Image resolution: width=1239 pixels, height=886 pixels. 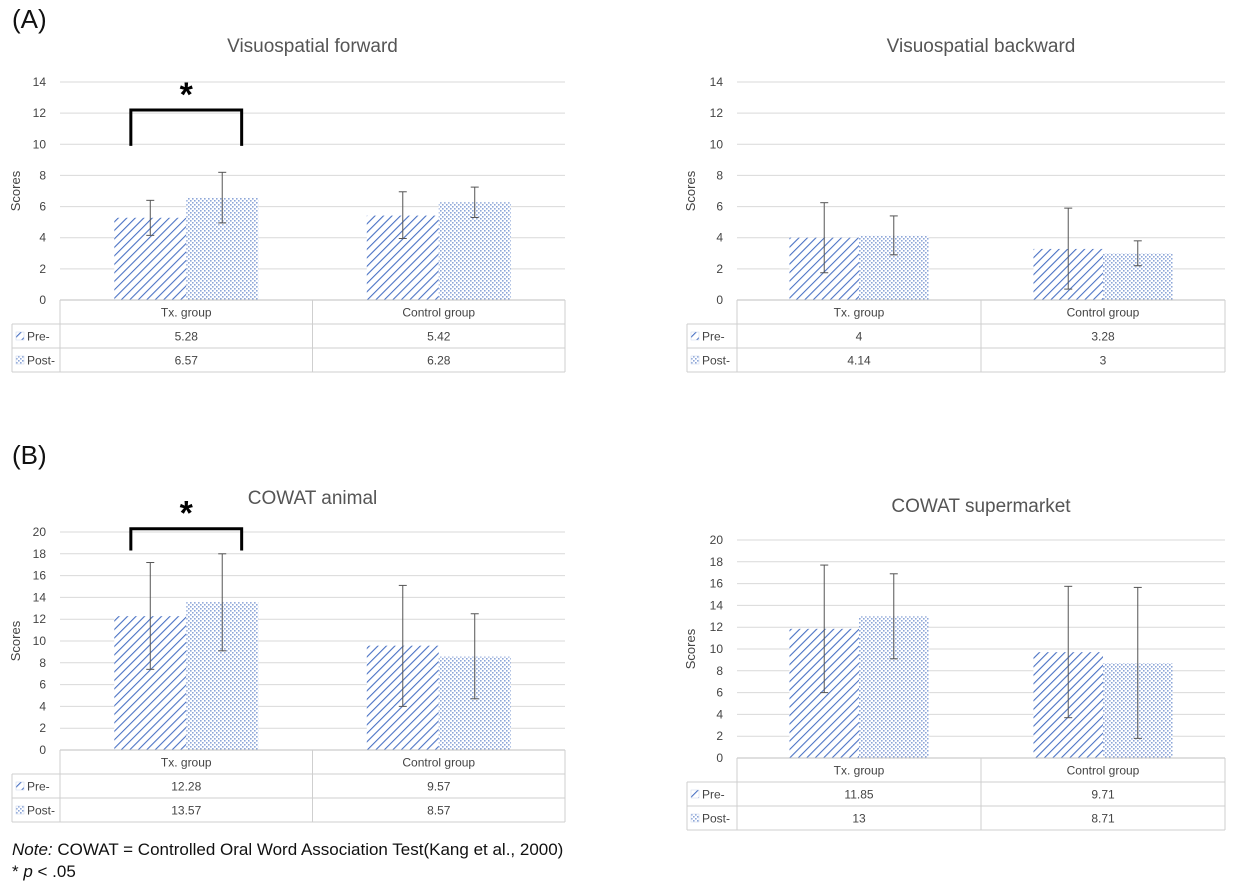 I want to click on data-label: 8.57, so click(x=439, y=810).